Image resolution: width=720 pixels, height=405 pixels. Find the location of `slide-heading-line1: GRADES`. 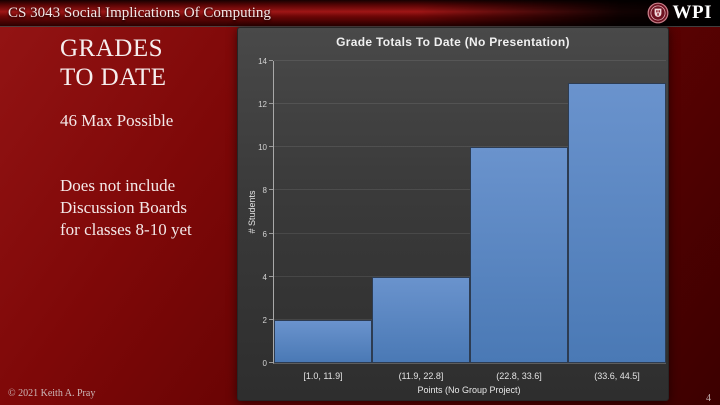

slide-heading-line1: GRADES is located at coordinates (112, 48).